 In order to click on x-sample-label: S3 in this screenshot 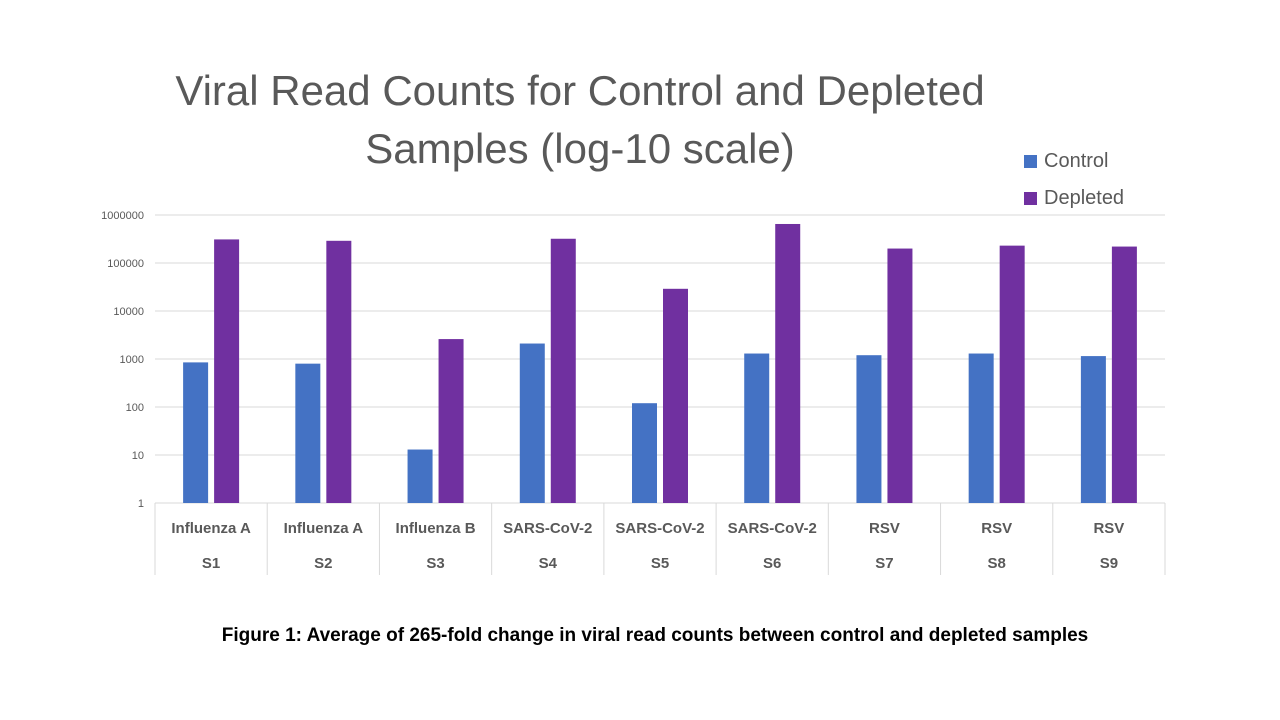, I will do `click(435, 563)`.